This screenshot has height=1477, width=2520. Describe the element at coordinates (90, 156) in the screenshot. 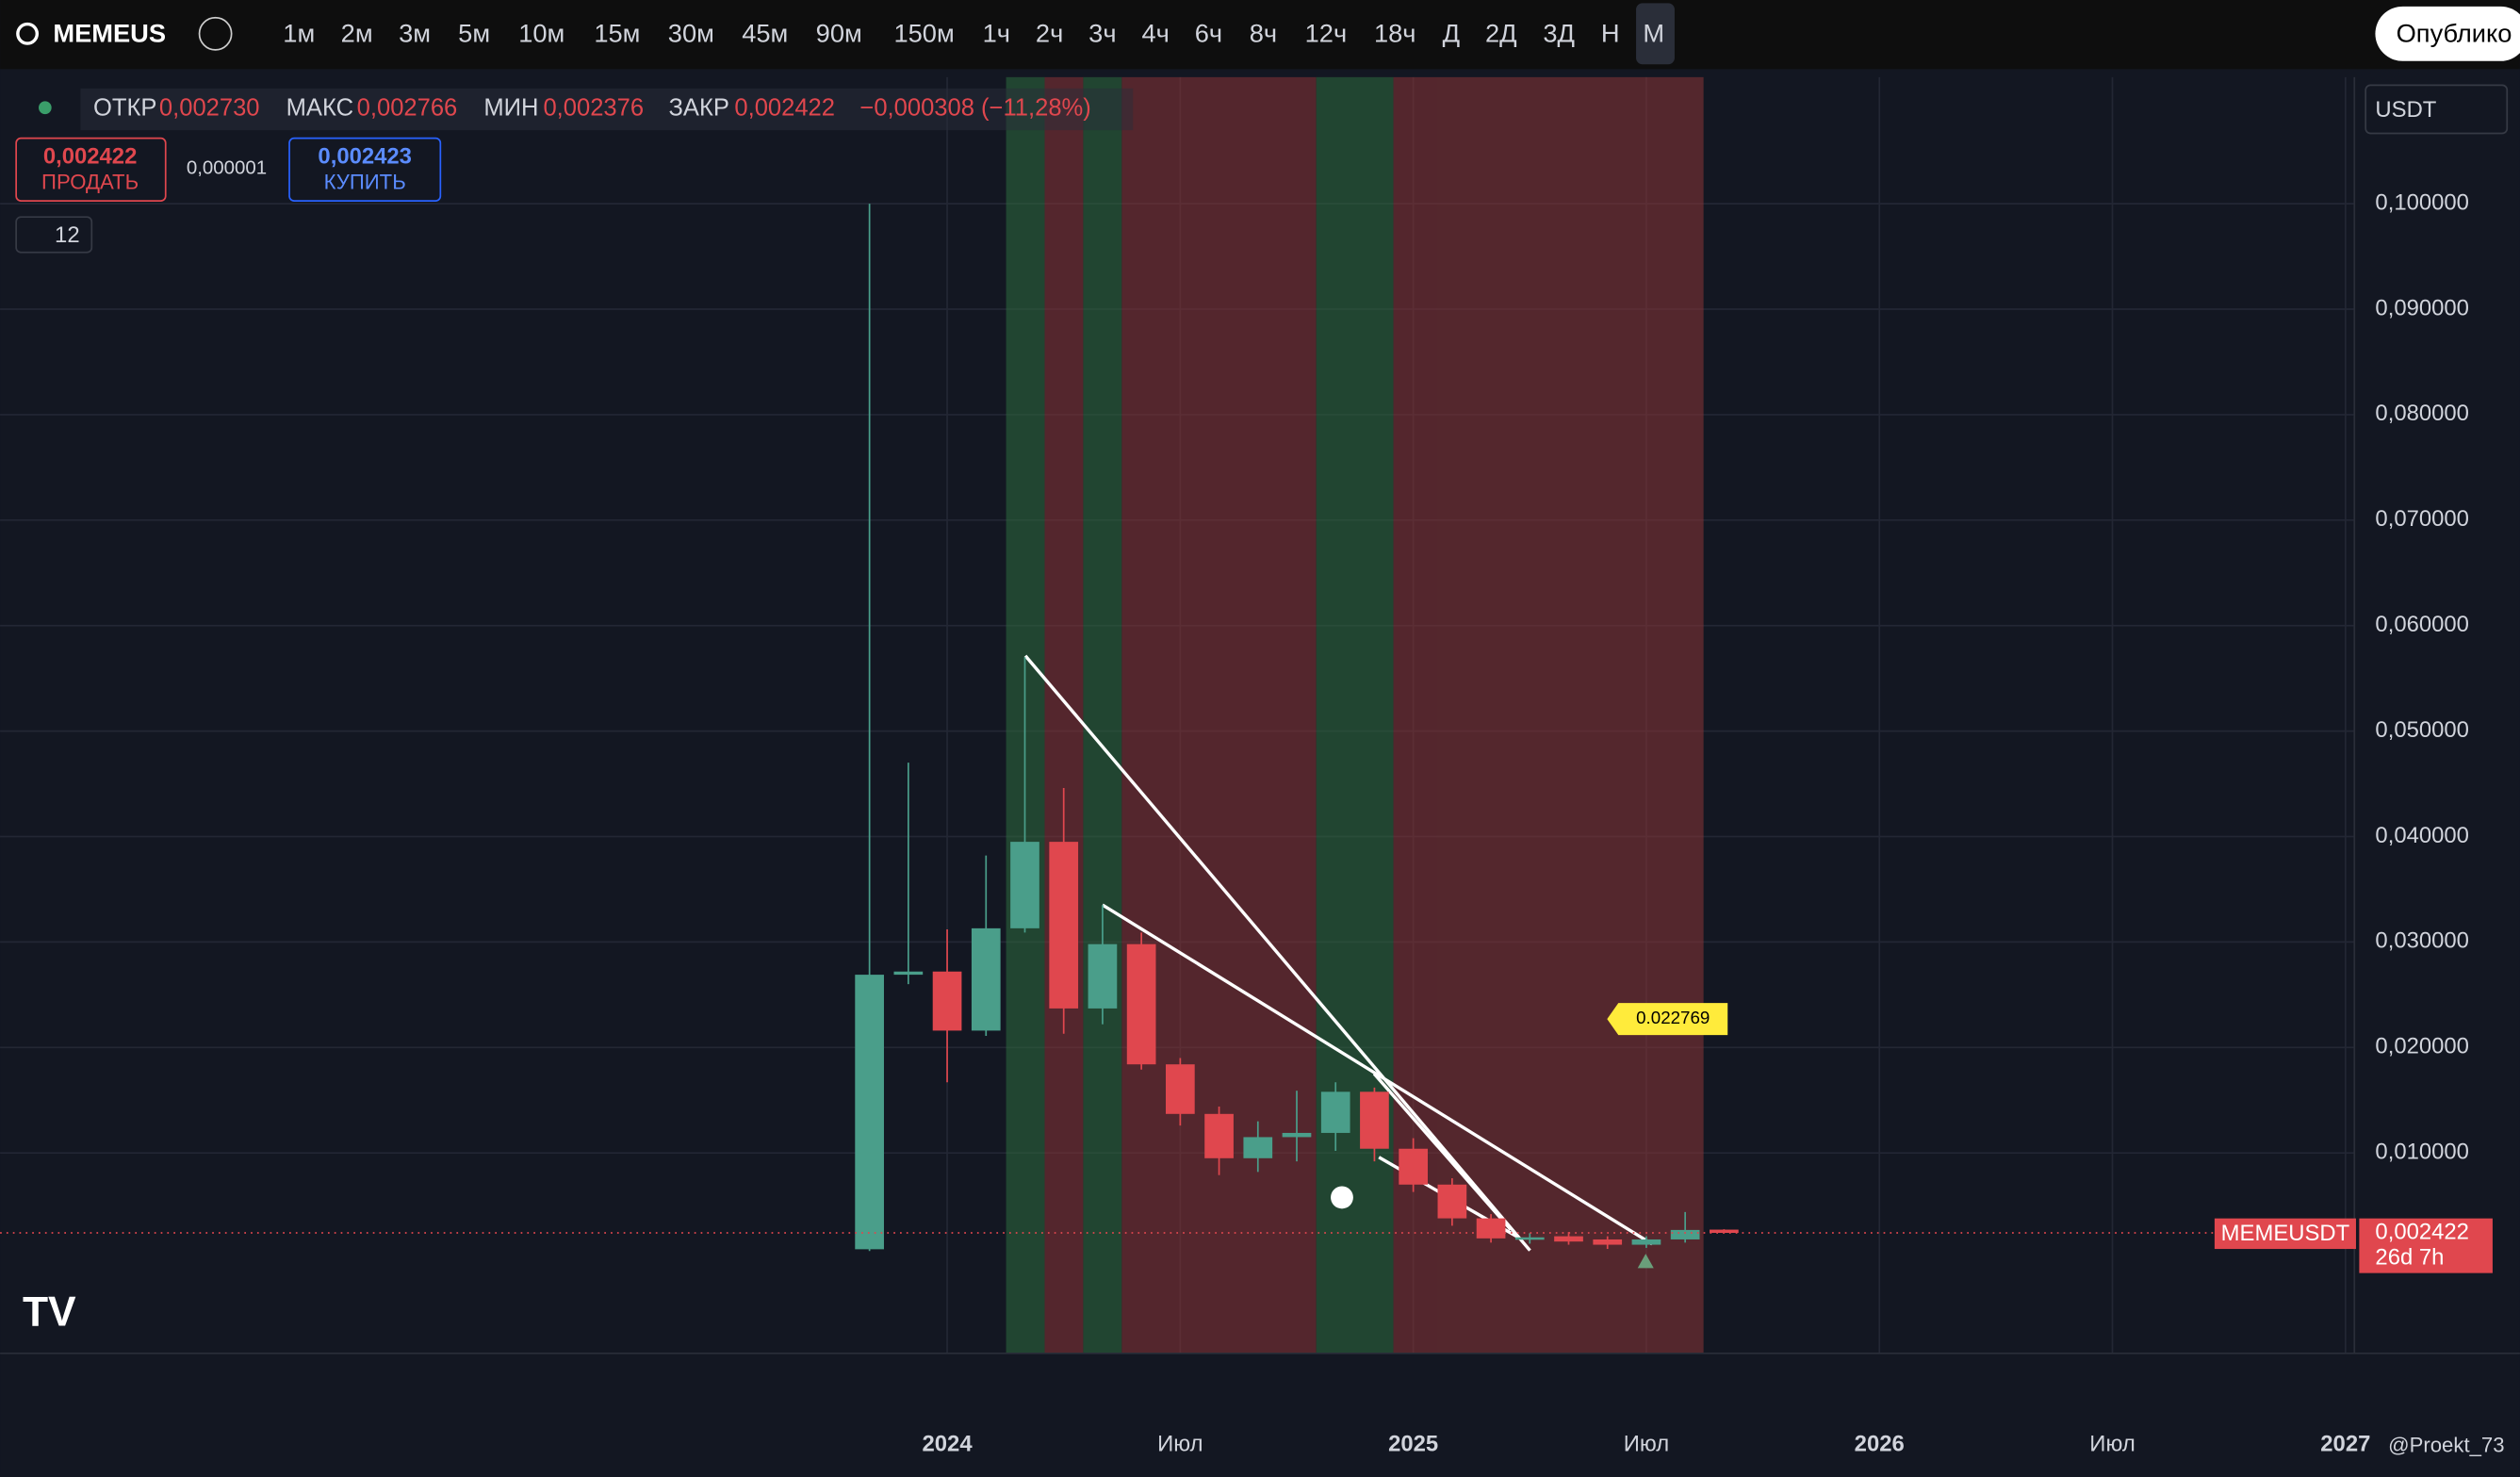

I see `sell-price: 0,002422` at that location.